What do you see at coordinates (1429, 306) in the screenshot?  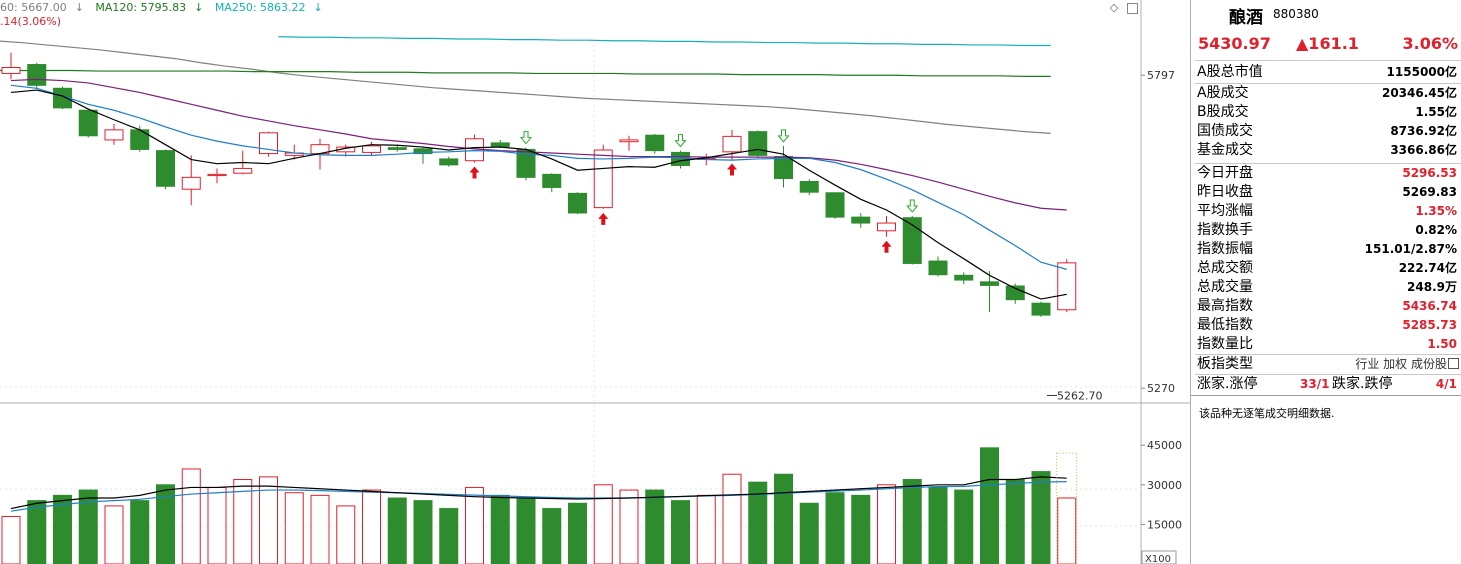 I see `quote-value: 5436.74` at bounding box center [1429, 306].